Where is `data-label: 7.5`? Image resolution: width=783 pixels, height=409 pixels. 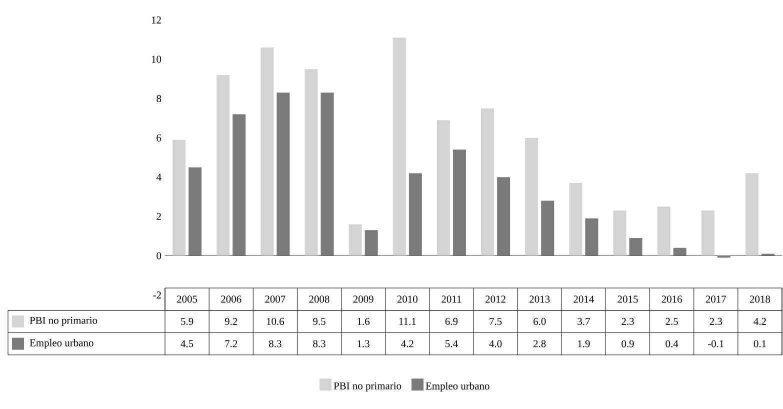 data-label: 7.5 is located at coordinates (496, 321).